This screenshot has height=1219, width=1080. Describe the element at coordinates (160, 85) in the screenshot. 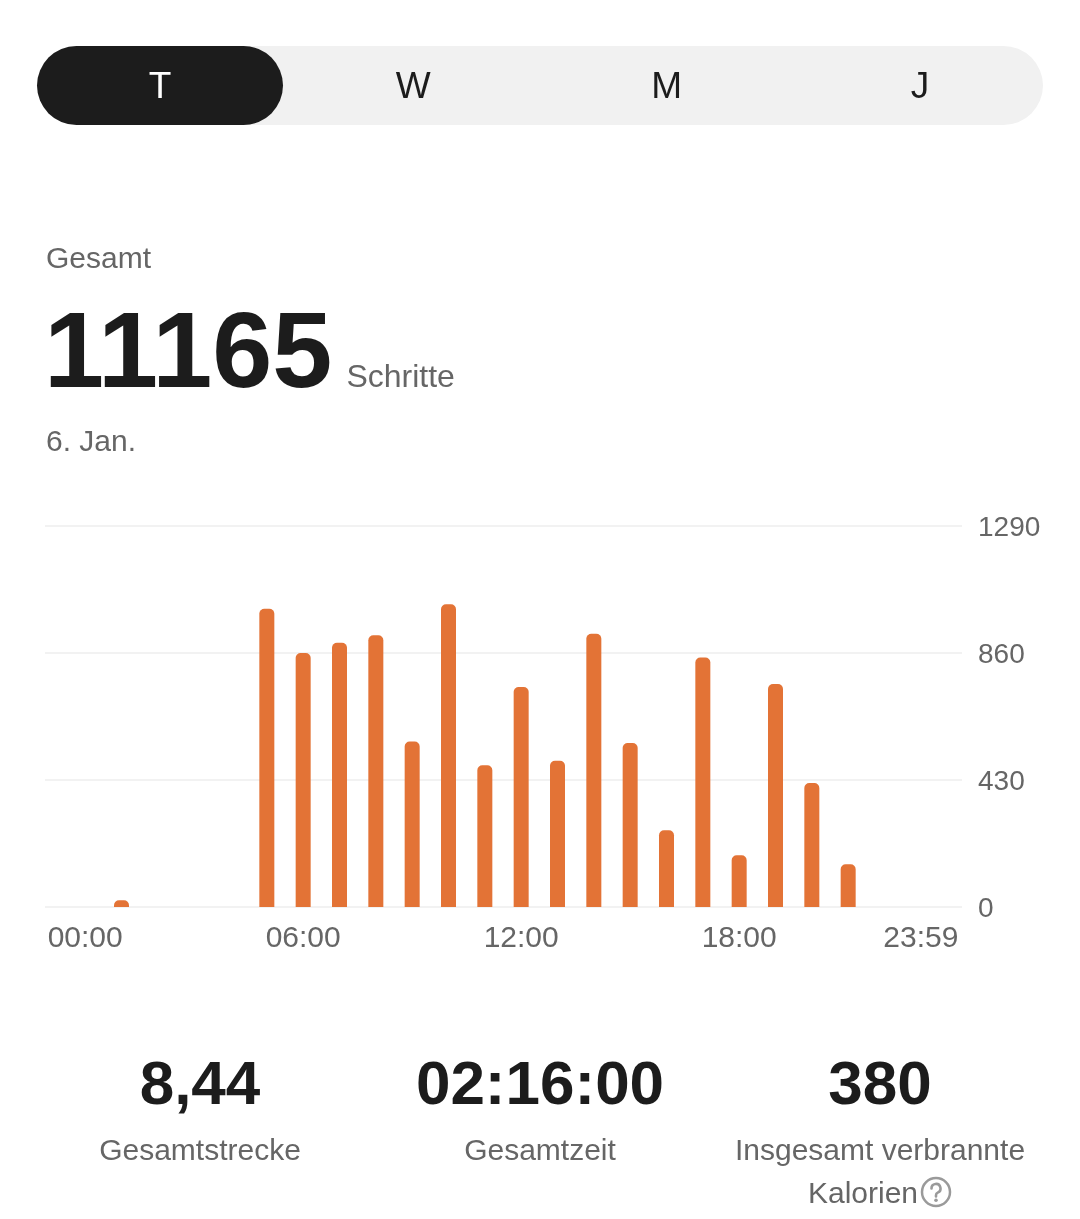

I see `selected-tab: T` at that location.